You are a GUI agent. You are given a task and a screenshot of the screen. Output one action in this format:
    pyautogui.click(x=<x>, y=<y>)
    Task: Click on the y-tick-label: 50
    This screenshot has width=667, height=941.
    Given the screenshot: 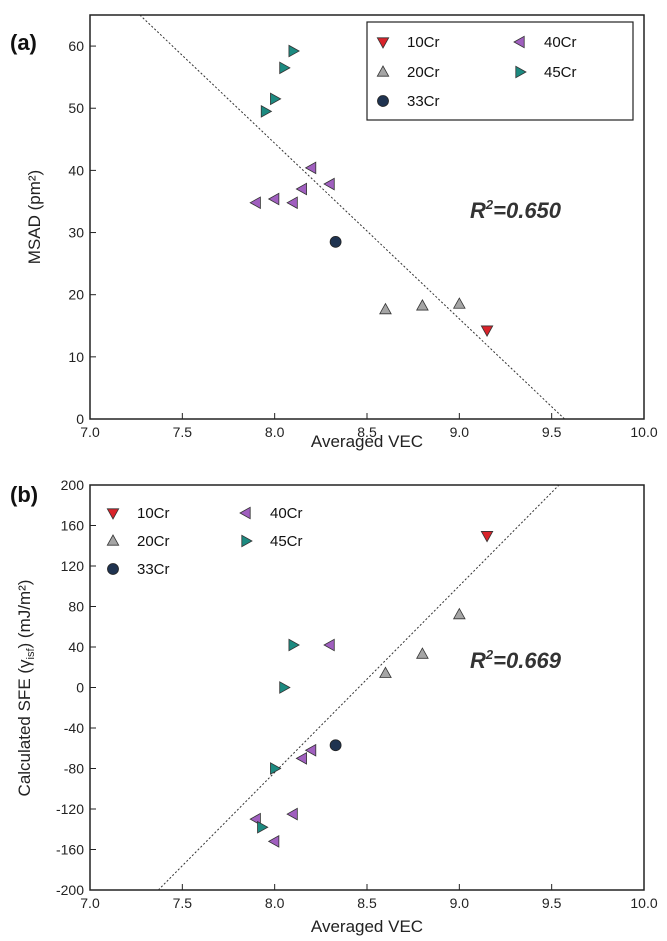 What is the action you would take?
    pyautogui.click(x=76, y=108)
    